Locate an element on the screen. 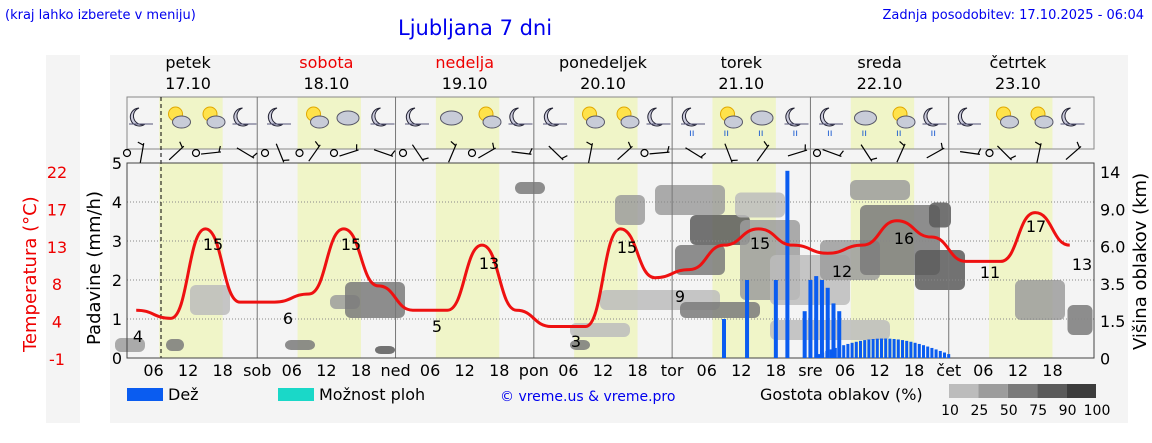 The image size is (1152, 443). x-tick: pon is located at coordinates (534, 370).